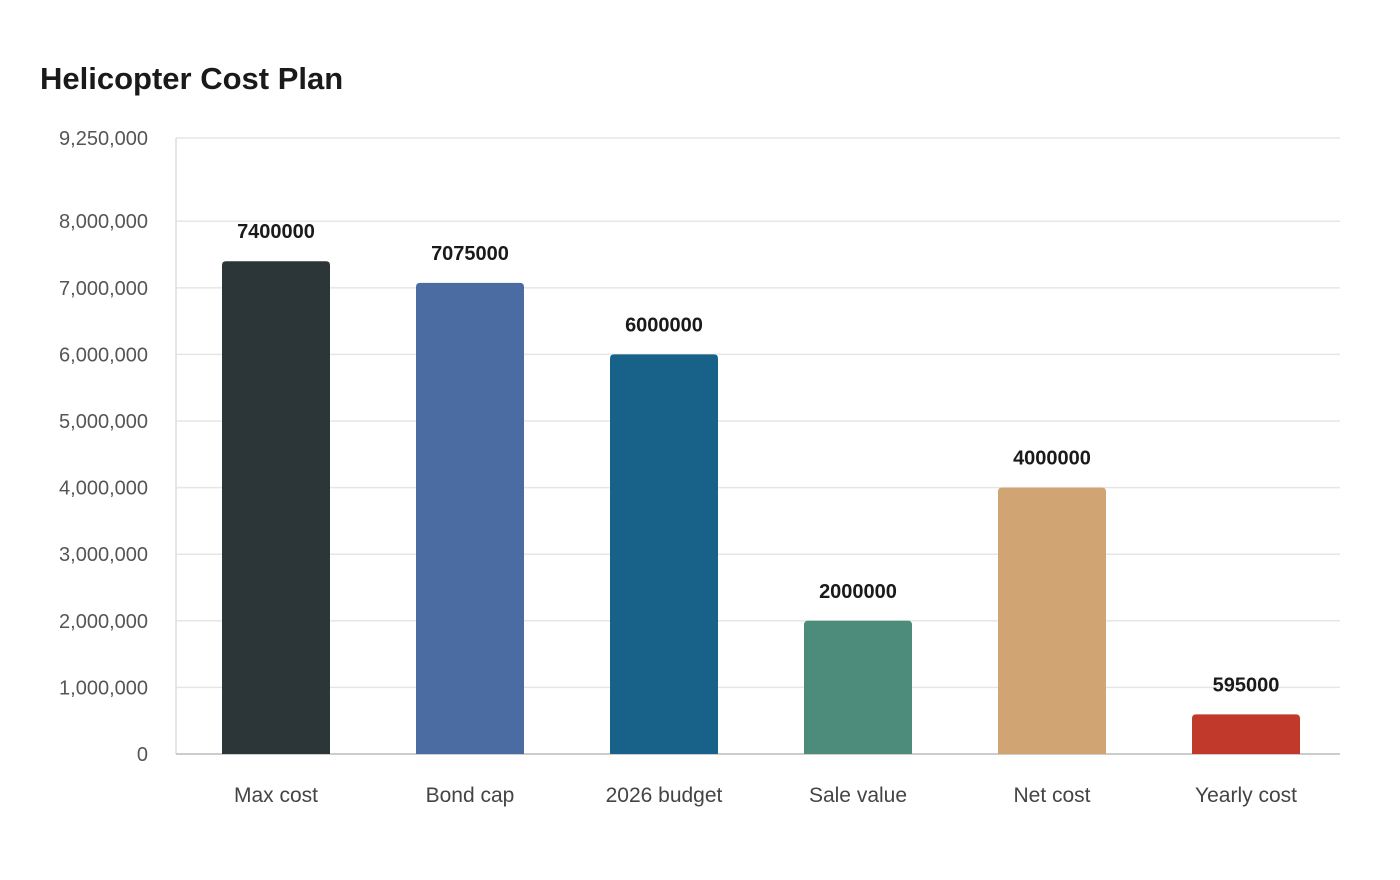 The image size is (1400, 880). What do you see at coordinates (1246, 685) in the screenshot?
I see `data-label: 595000` at bounding box center [1246, 685].